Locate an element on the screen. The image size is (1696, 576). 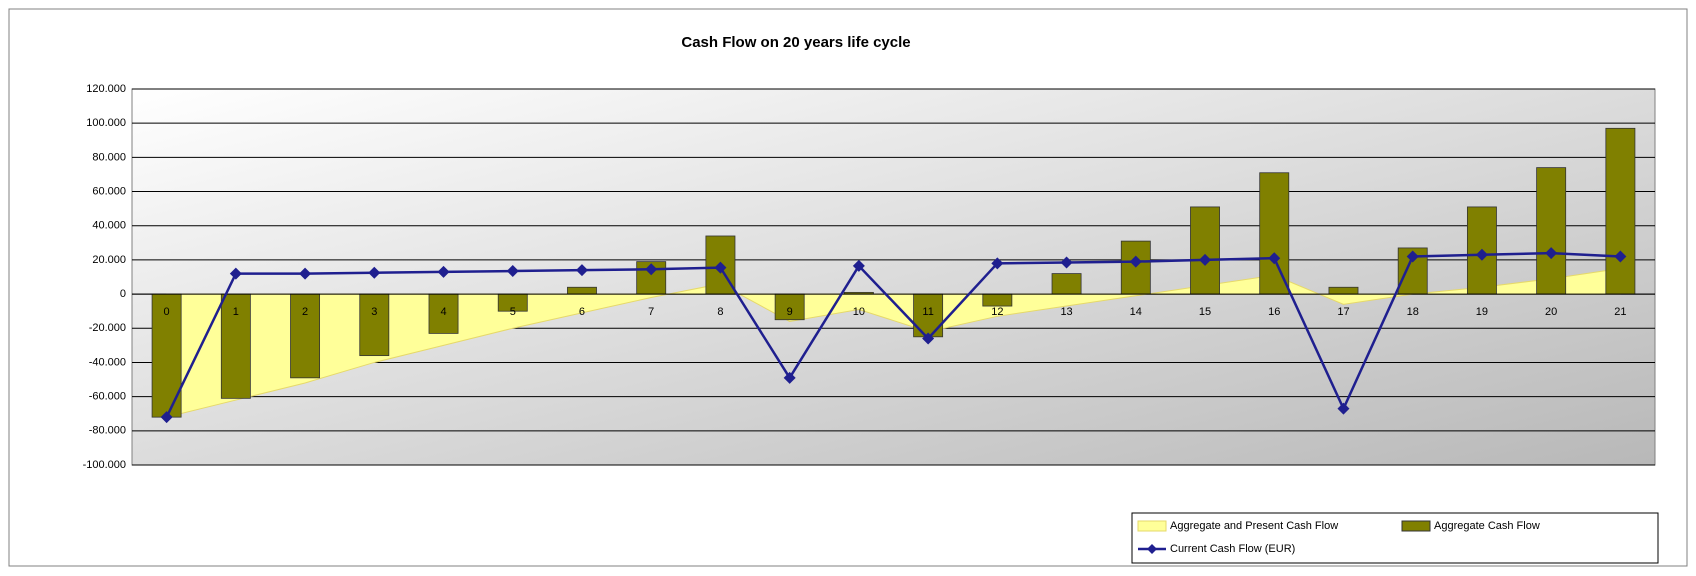
y-tick-label: 120.000 is located at coordinates (106, 89).